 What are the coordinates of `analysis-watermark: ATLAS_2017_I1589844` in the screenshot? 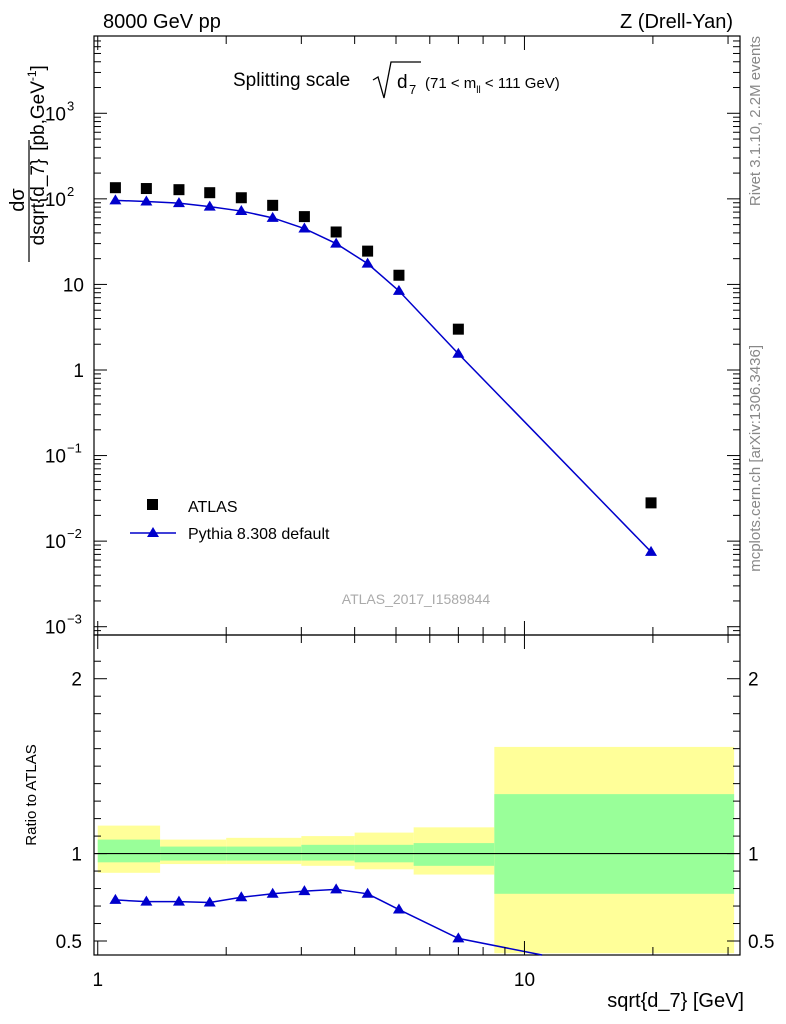 It's located at (416, 599).